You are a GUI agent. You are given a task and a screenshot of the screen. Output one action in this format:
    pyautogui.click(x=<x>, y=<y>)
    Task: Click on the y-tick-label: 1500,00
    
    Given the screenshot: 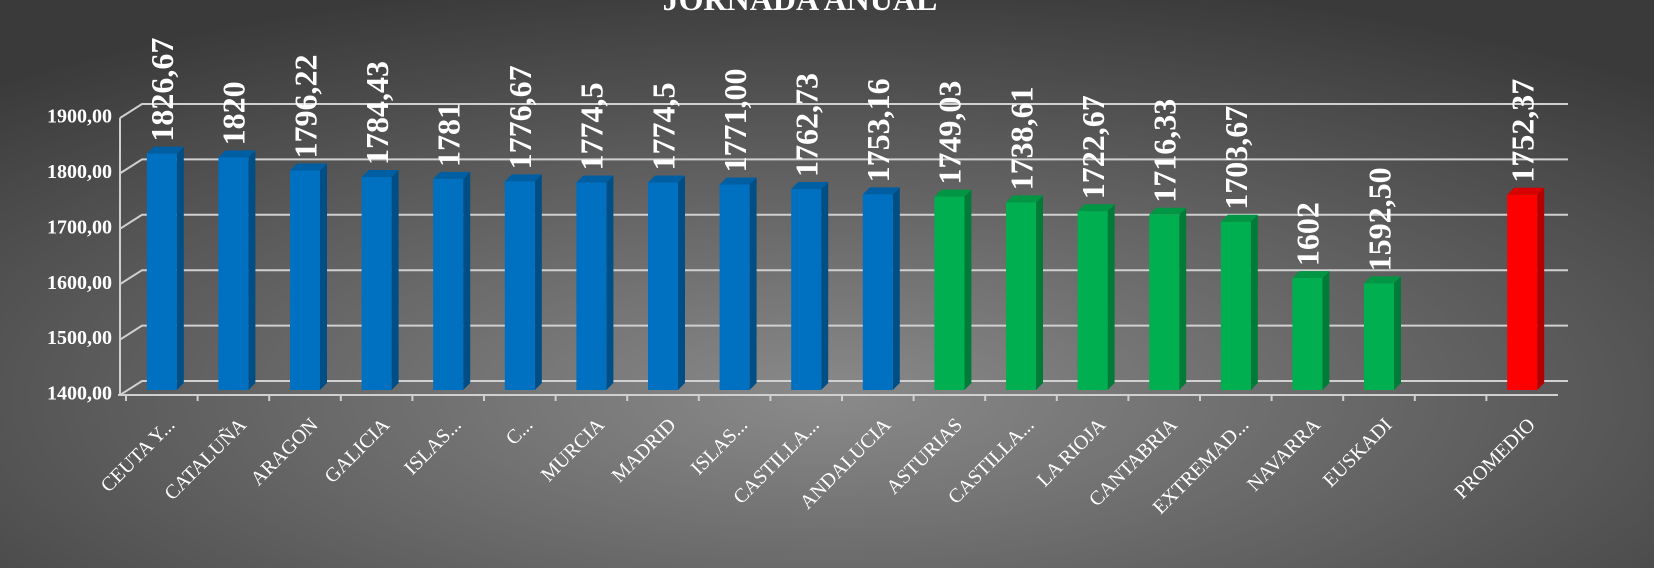 What is the action you would take?
    pyautogui.click(x=79, y=338)
    